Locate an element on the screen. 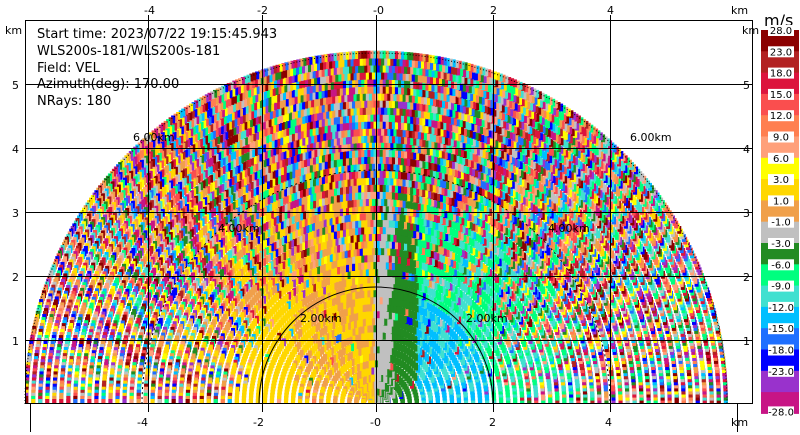 The height and width of the screenshot is (435, 800). colorbar-label: 6.0 is located at coordinates (781, 159).